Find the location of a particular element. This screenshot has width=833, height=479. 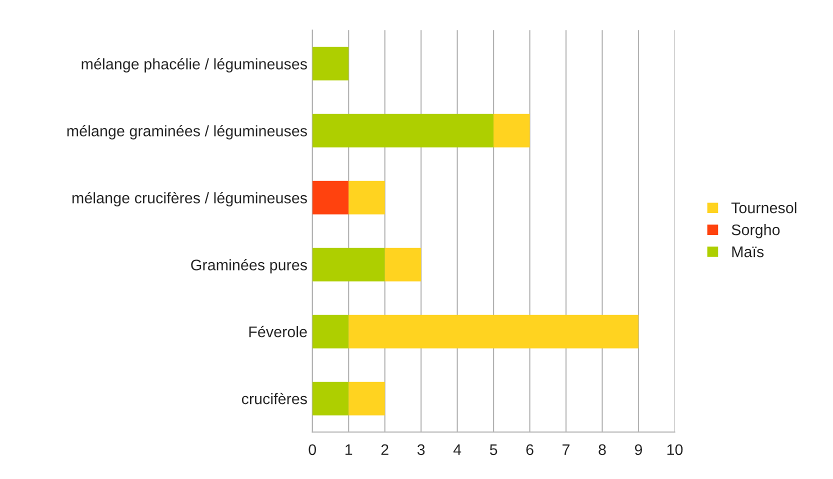

x-tick-label: 10 is located at coordinates (675, 450).